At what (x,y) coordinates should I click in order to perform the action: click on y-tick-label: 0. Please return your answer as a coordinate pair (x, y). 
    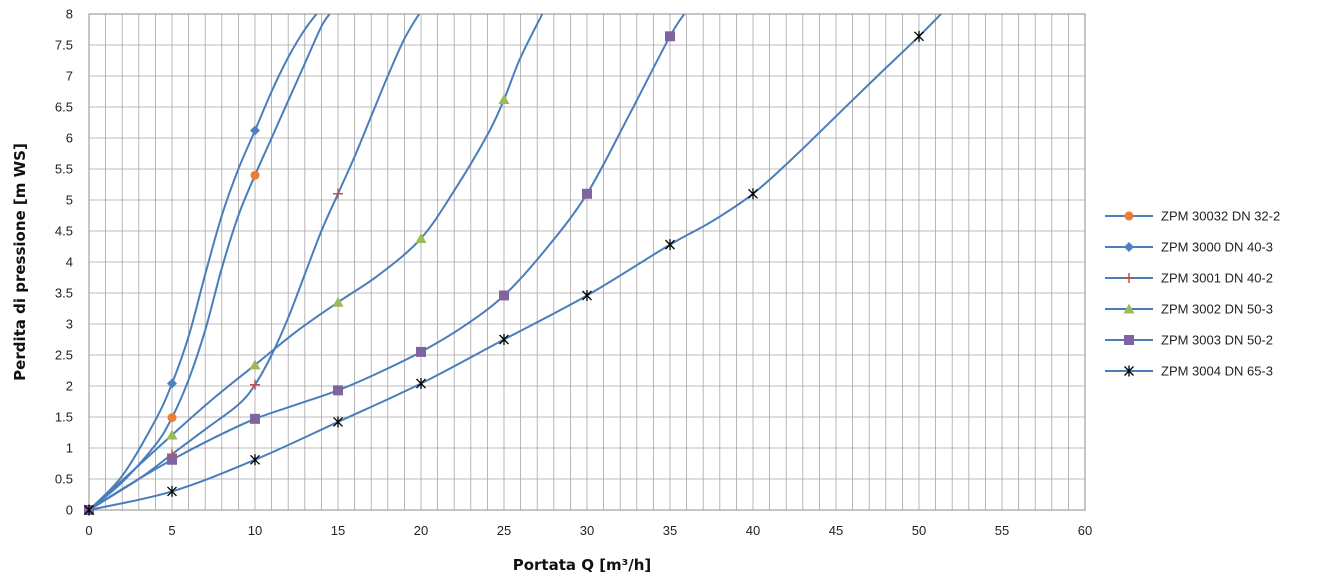
    Looking at the image, I should click on (69, 510).